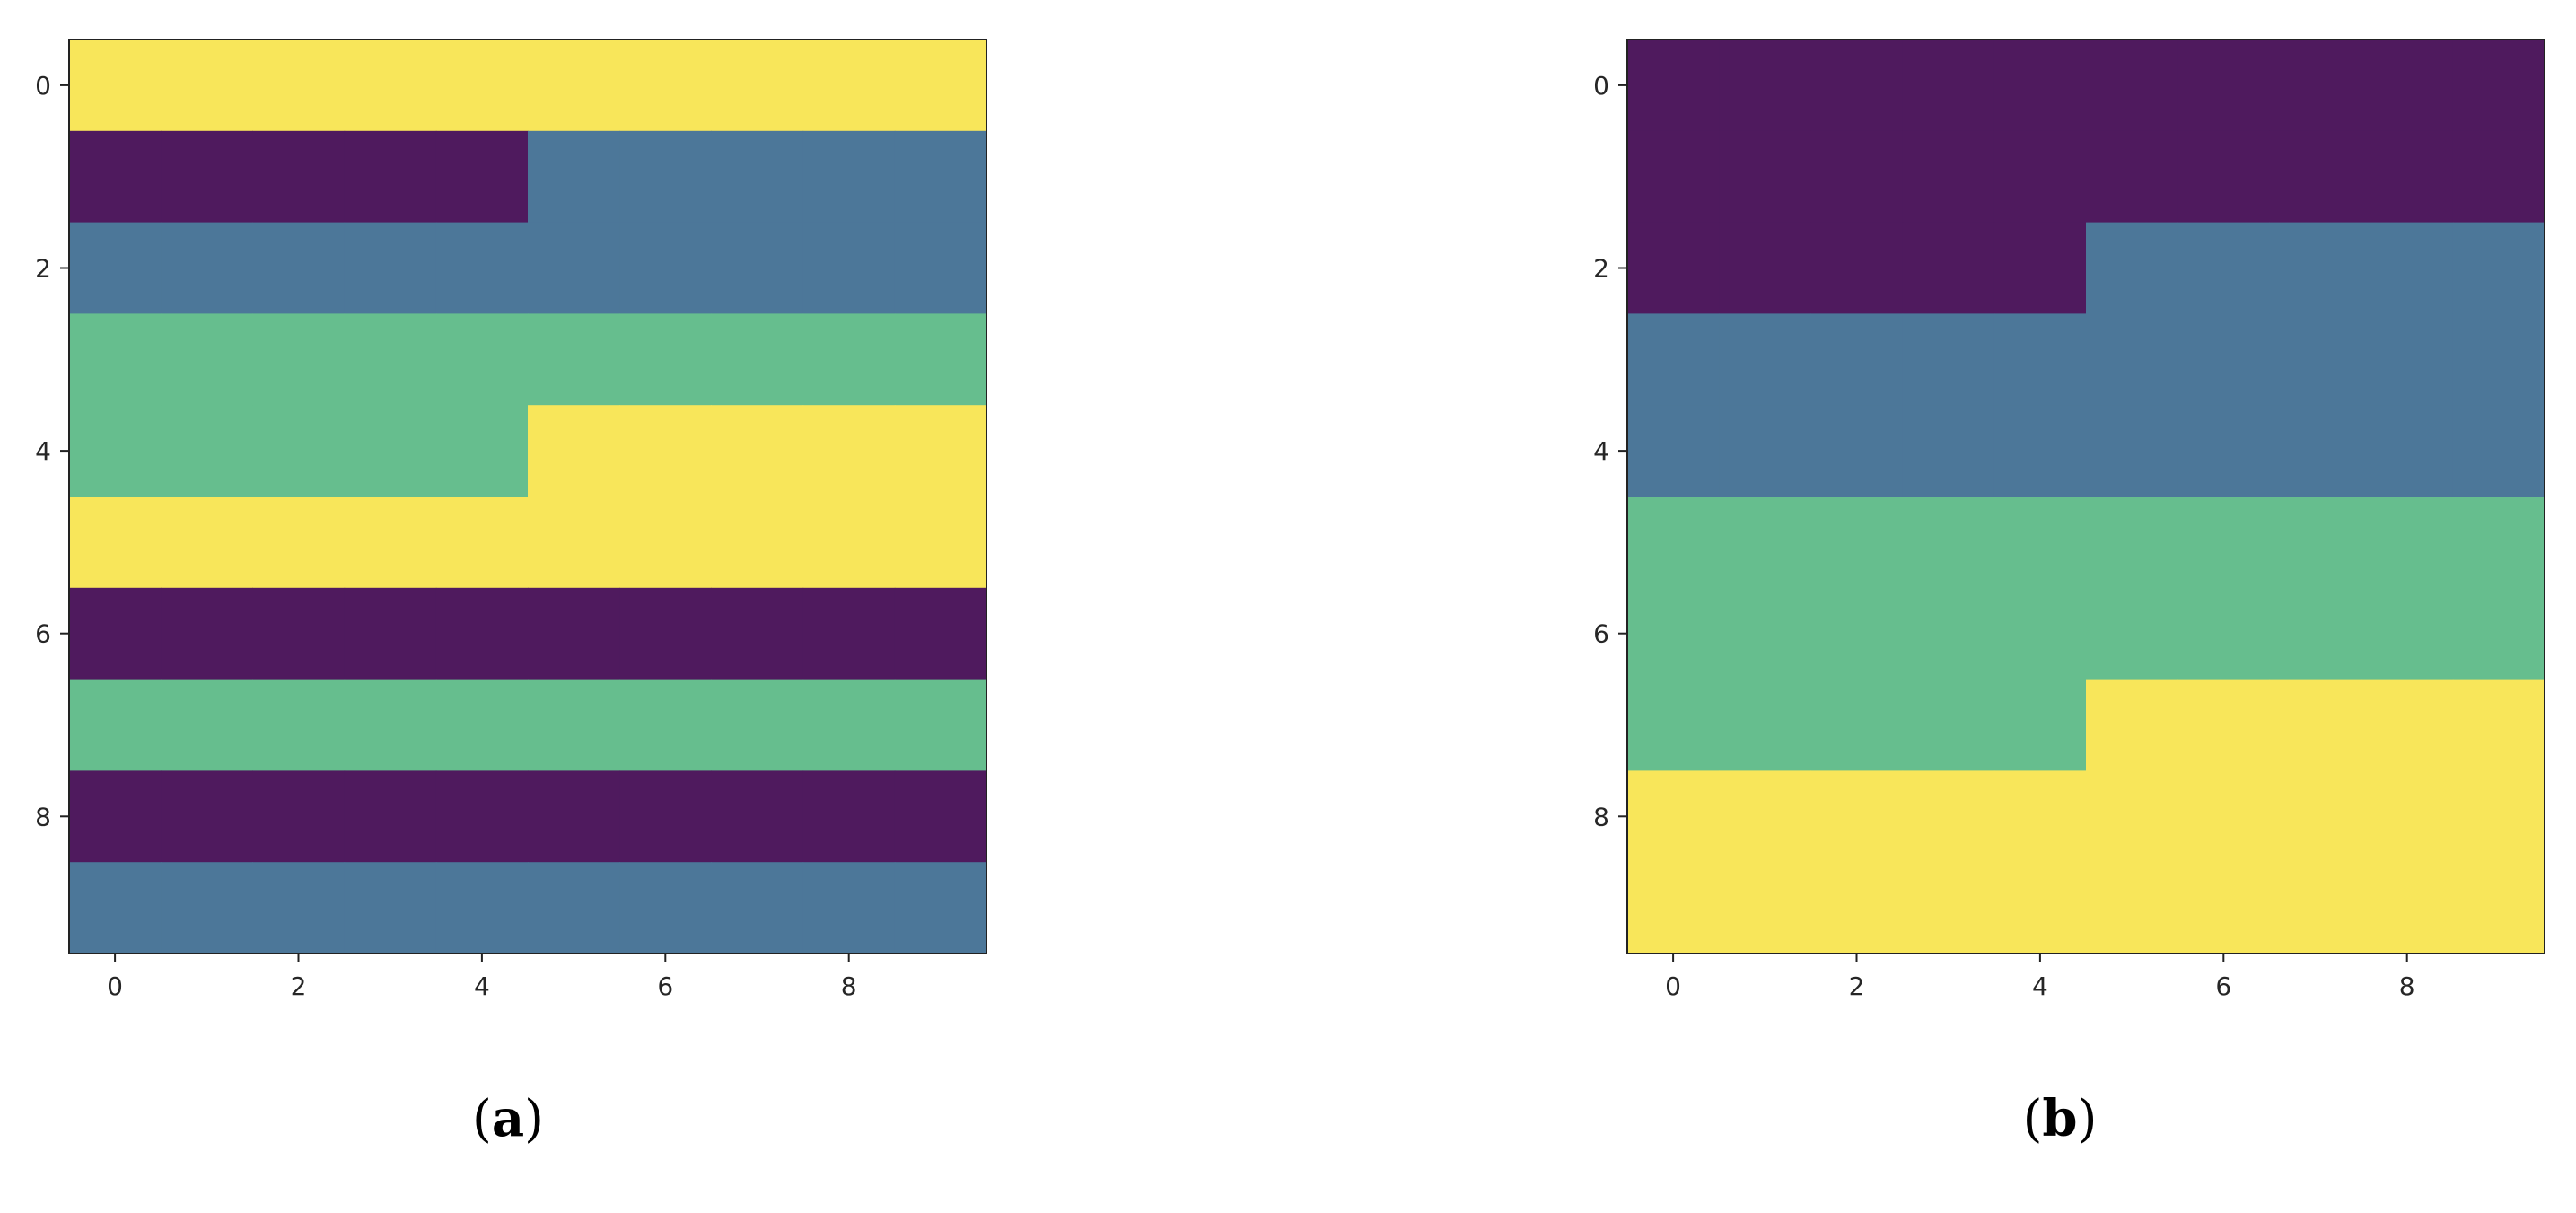  I want to click on x-tick-label: 4, so click(2040, 986).